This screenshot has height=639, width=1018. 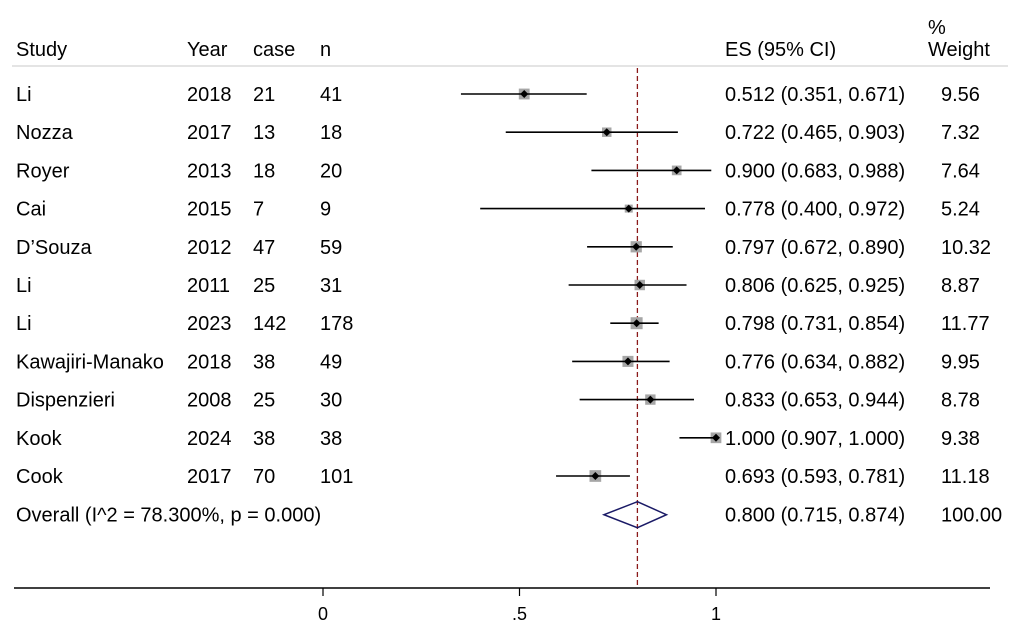 I want to click on study-name: Kook, so click(x=39, y=439).